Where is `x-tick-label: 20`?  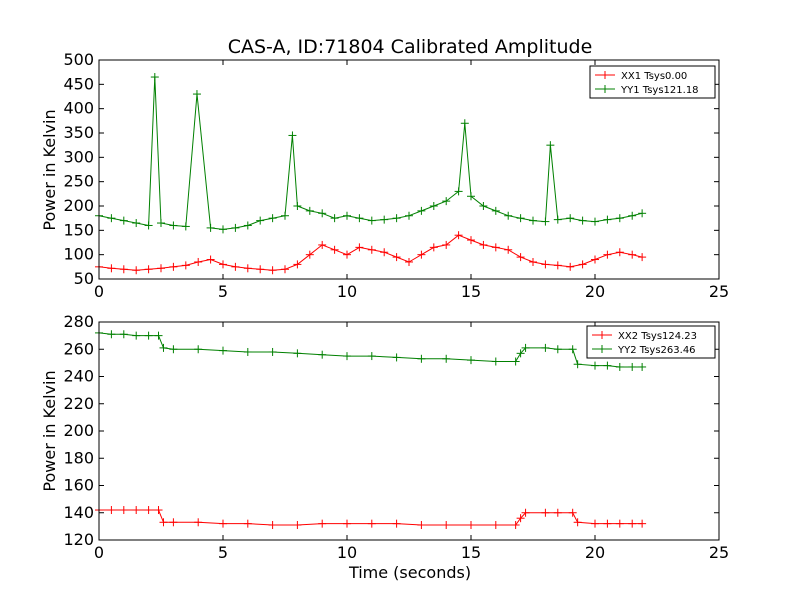
x-tick-label: 20 is located at coordinates (595, 552).